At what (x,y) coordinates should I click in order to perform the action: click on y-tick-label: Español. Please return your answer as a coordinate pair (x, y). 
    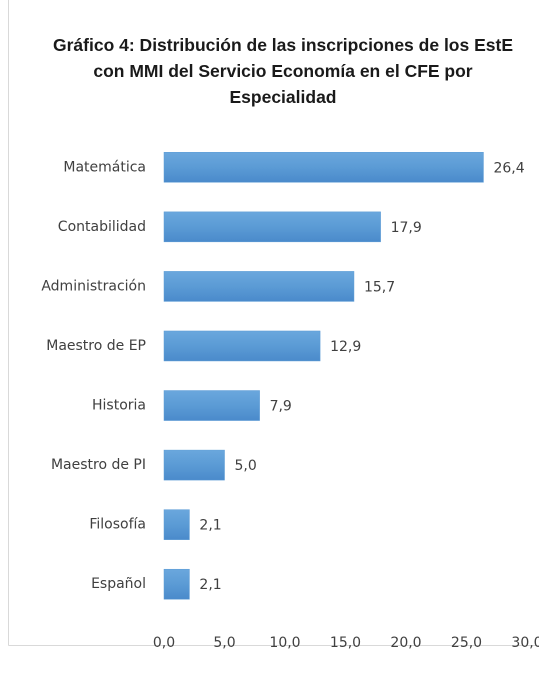
    Looking at the image, I should click on (118, 584).